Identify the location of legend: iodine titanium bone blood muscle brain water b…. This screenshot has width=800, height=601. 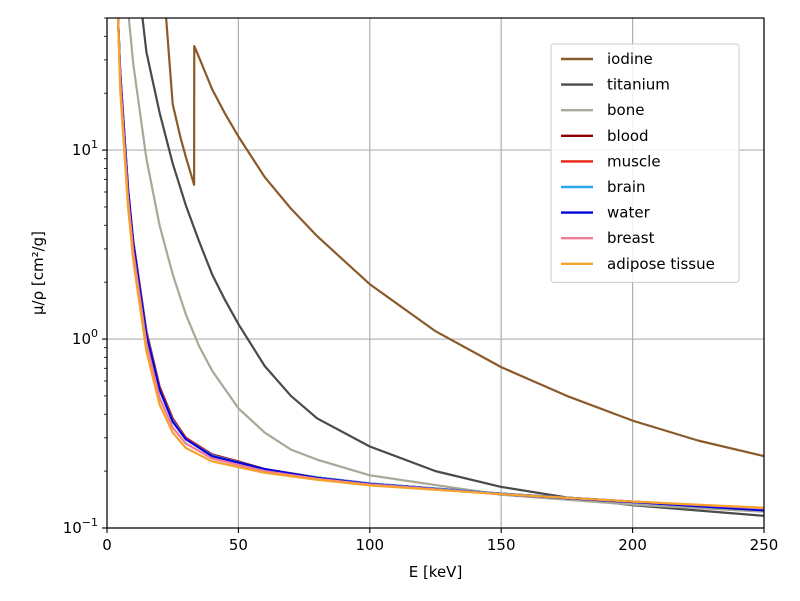
(645, 163).